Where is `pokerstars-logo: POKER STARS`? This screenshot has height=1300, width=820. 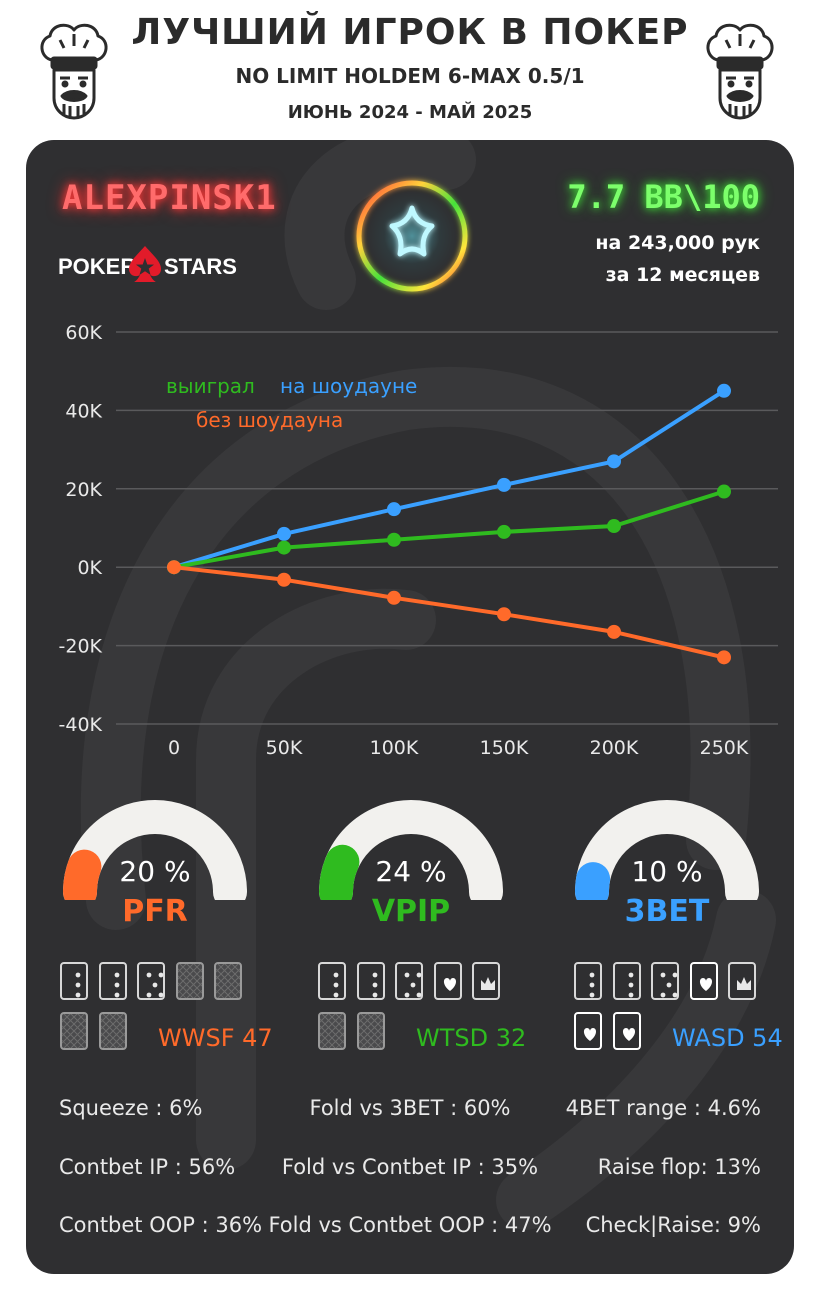 pokerstars-logo: POKER STARS is located at coordinates (158, 264).